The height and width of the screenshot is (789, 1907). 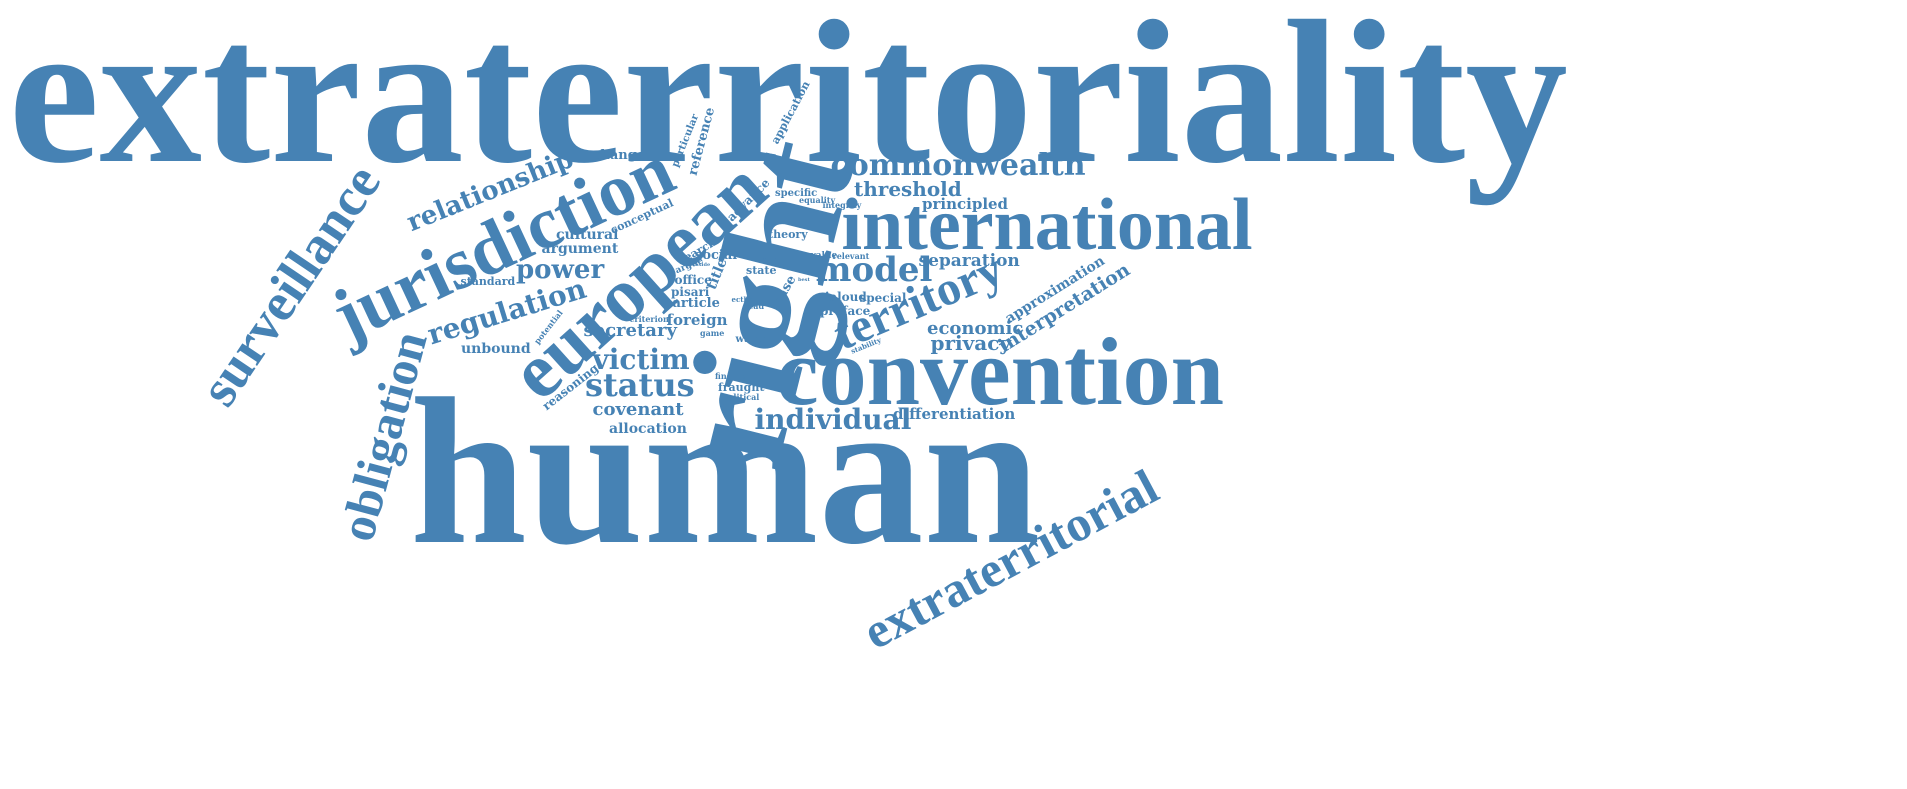 I want to click on word: relevant, so click(x=851, y=256).